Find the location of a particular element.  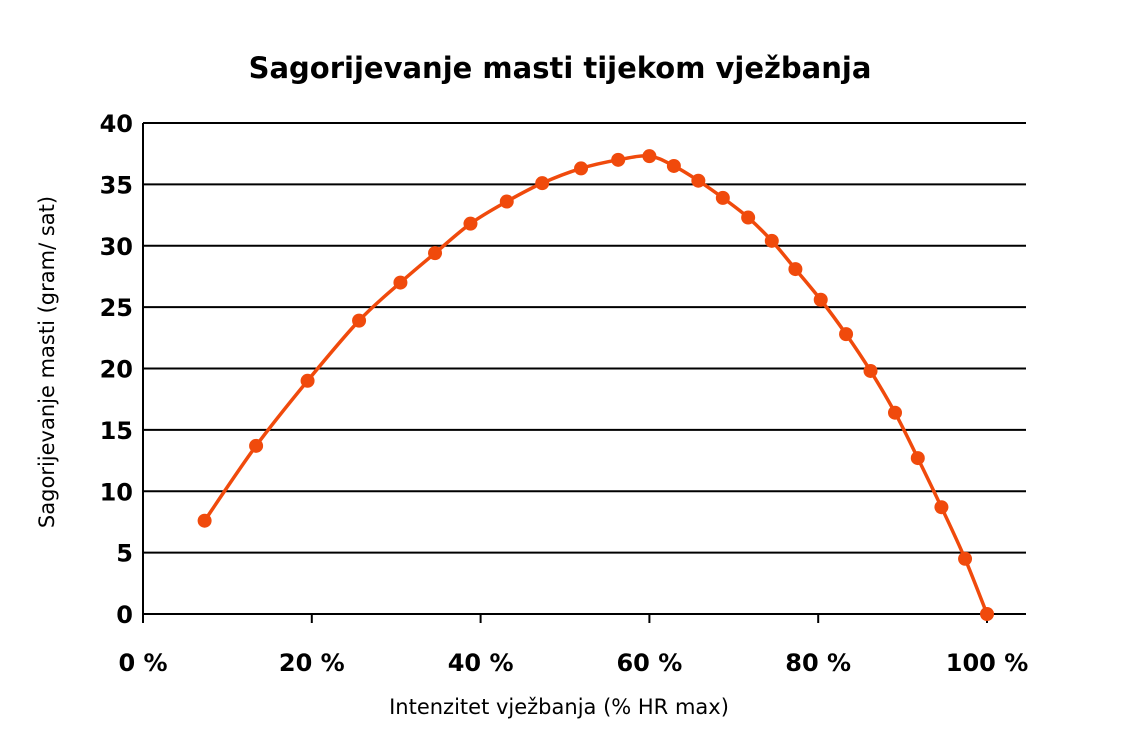

x-axis-ticks: 0 % 20 % 40 % 60 % 80 % 100 % is located at coordinates (573, 645).